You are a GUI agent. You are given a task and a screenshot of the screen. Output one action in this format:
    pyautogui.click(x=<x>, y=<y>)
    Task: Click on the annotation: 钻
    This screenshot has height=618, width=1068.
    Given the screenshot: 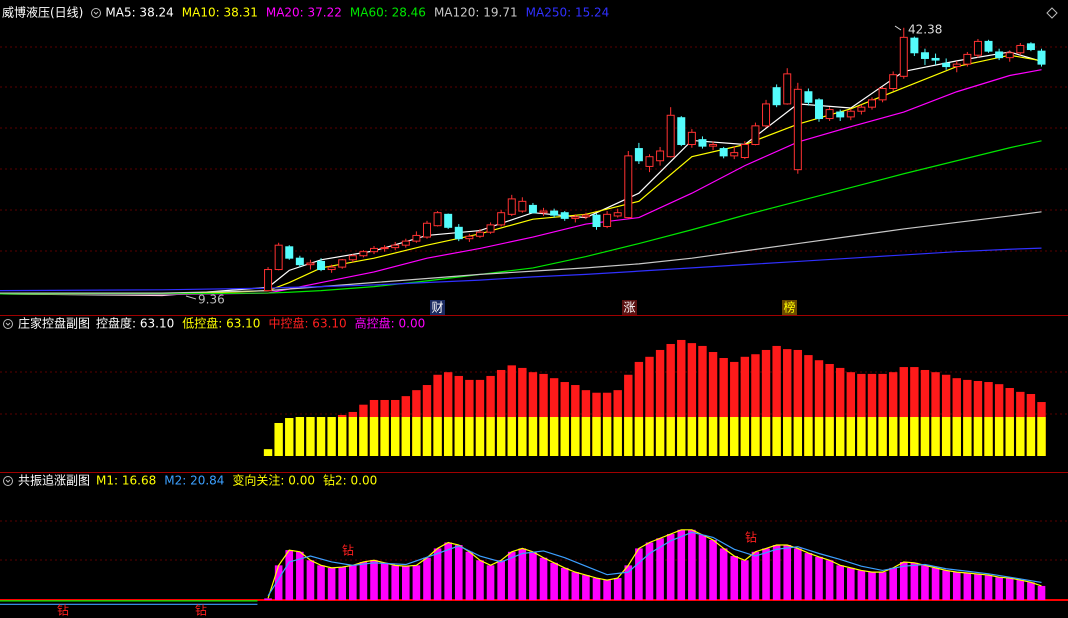 What is the action you would take?
    pyautogui.click(x=63, y=610)
    